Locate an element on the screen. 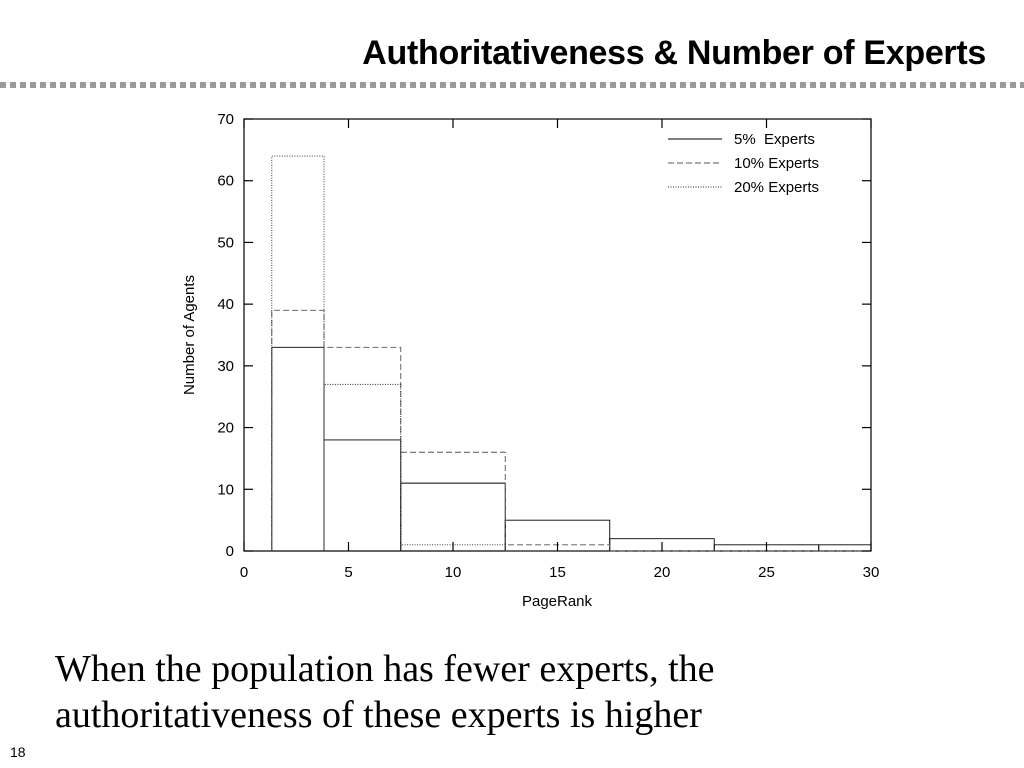  x-tick-label: 30 is located at coordinates (871, 572).